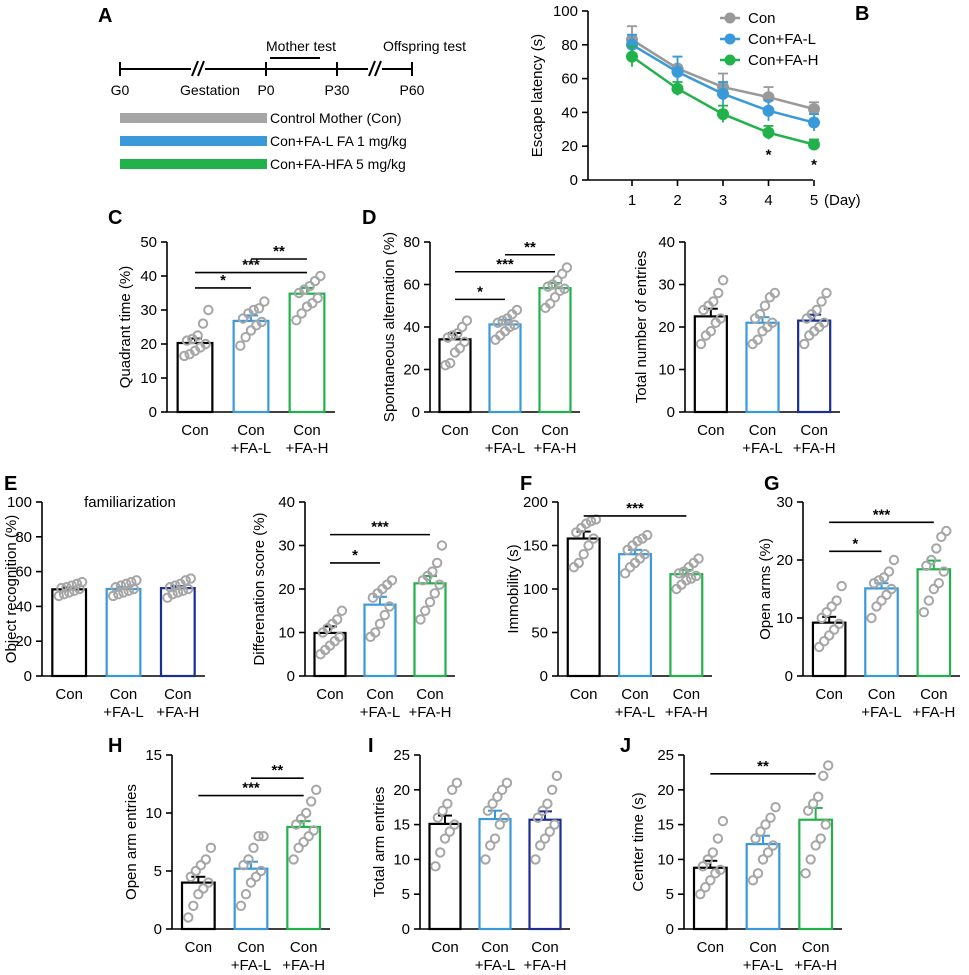 The height and width of the screenshot is (975, 969). I want to click on y-tick-label: 60, so click(411, 285).